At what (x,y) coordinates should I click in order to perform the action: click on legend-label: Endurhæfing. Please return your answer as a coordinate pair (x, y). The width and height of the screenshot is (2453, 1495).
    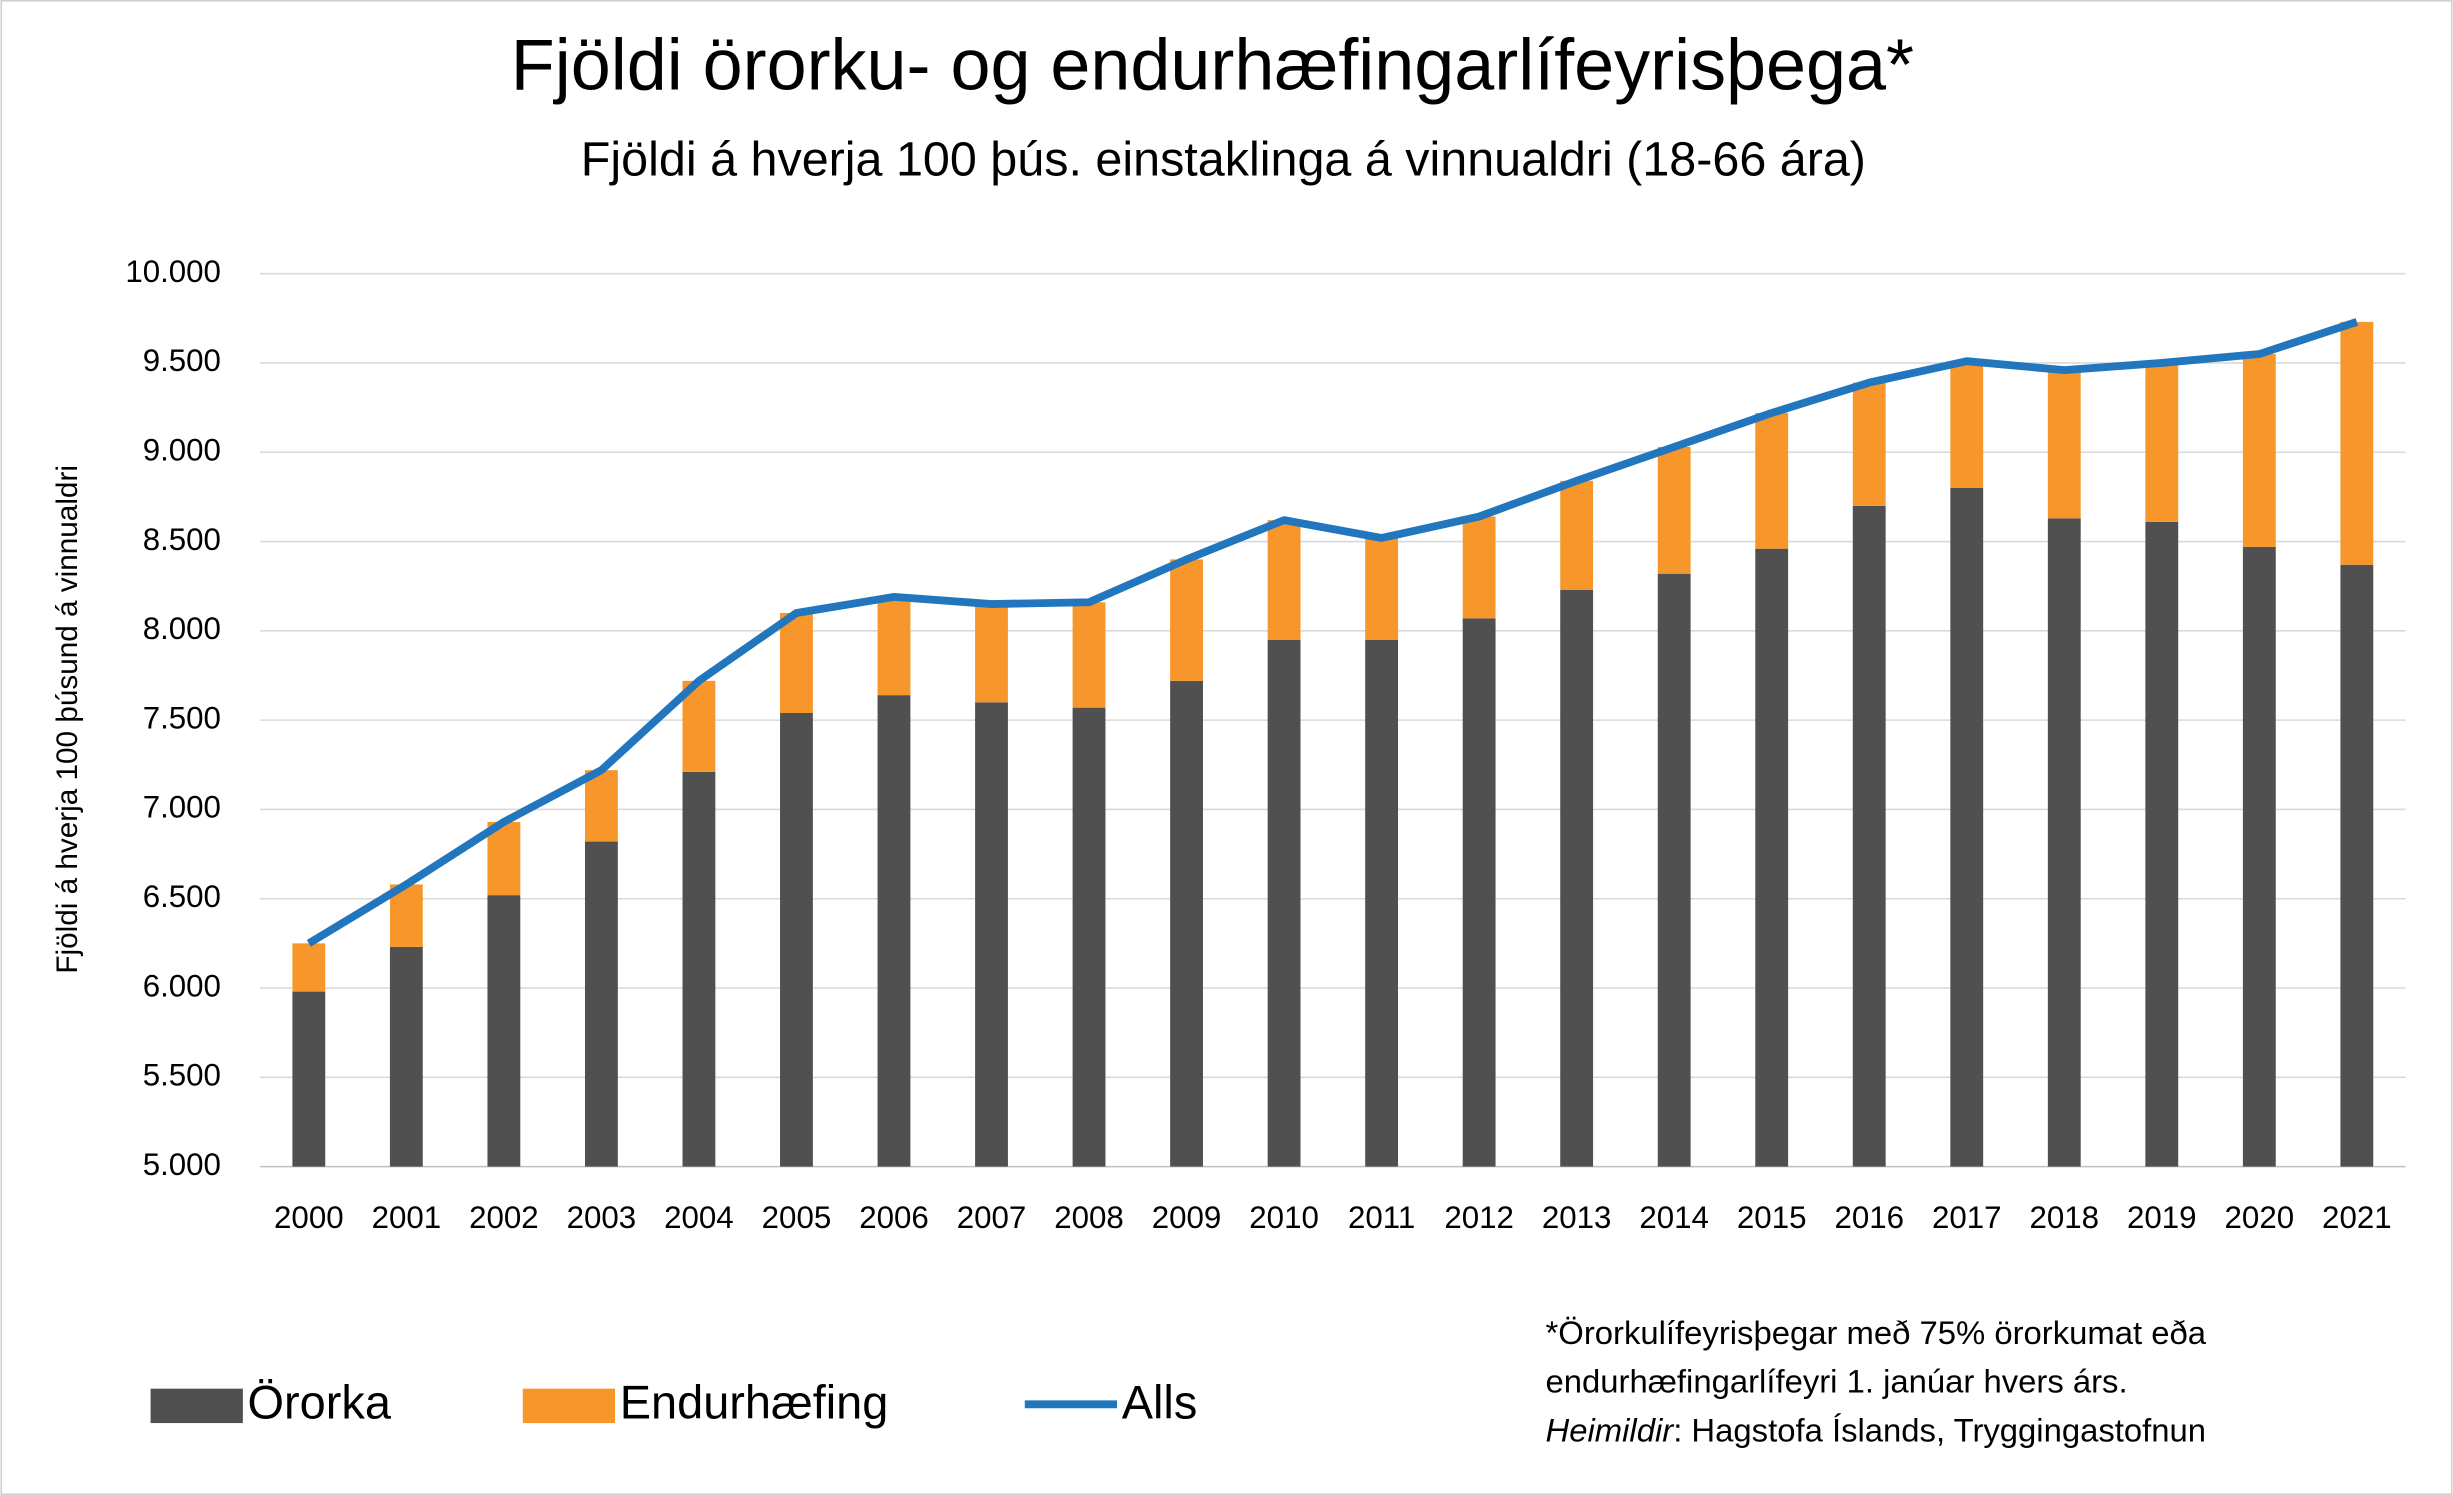
    Looking at the image, I should click on (754, 1402).